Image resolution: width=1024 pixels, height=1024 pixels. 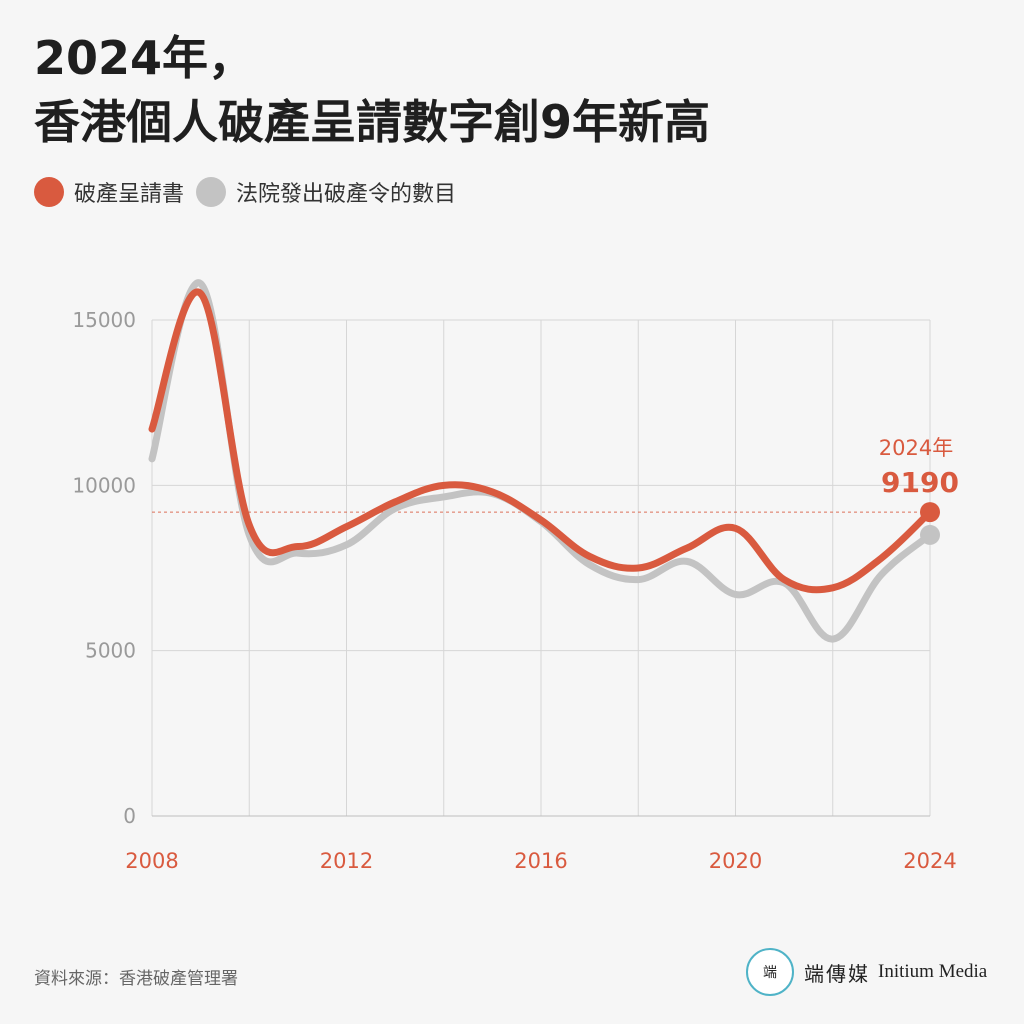 I want to click on y-tick-label: 5000, so click(x=110, y=651).